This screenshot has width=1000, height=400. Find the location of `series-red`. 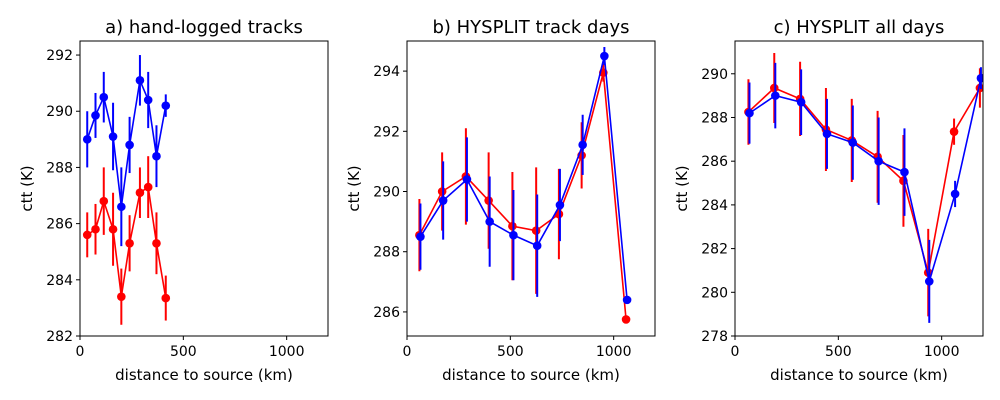

series-red is located at coordinates (126, 240).